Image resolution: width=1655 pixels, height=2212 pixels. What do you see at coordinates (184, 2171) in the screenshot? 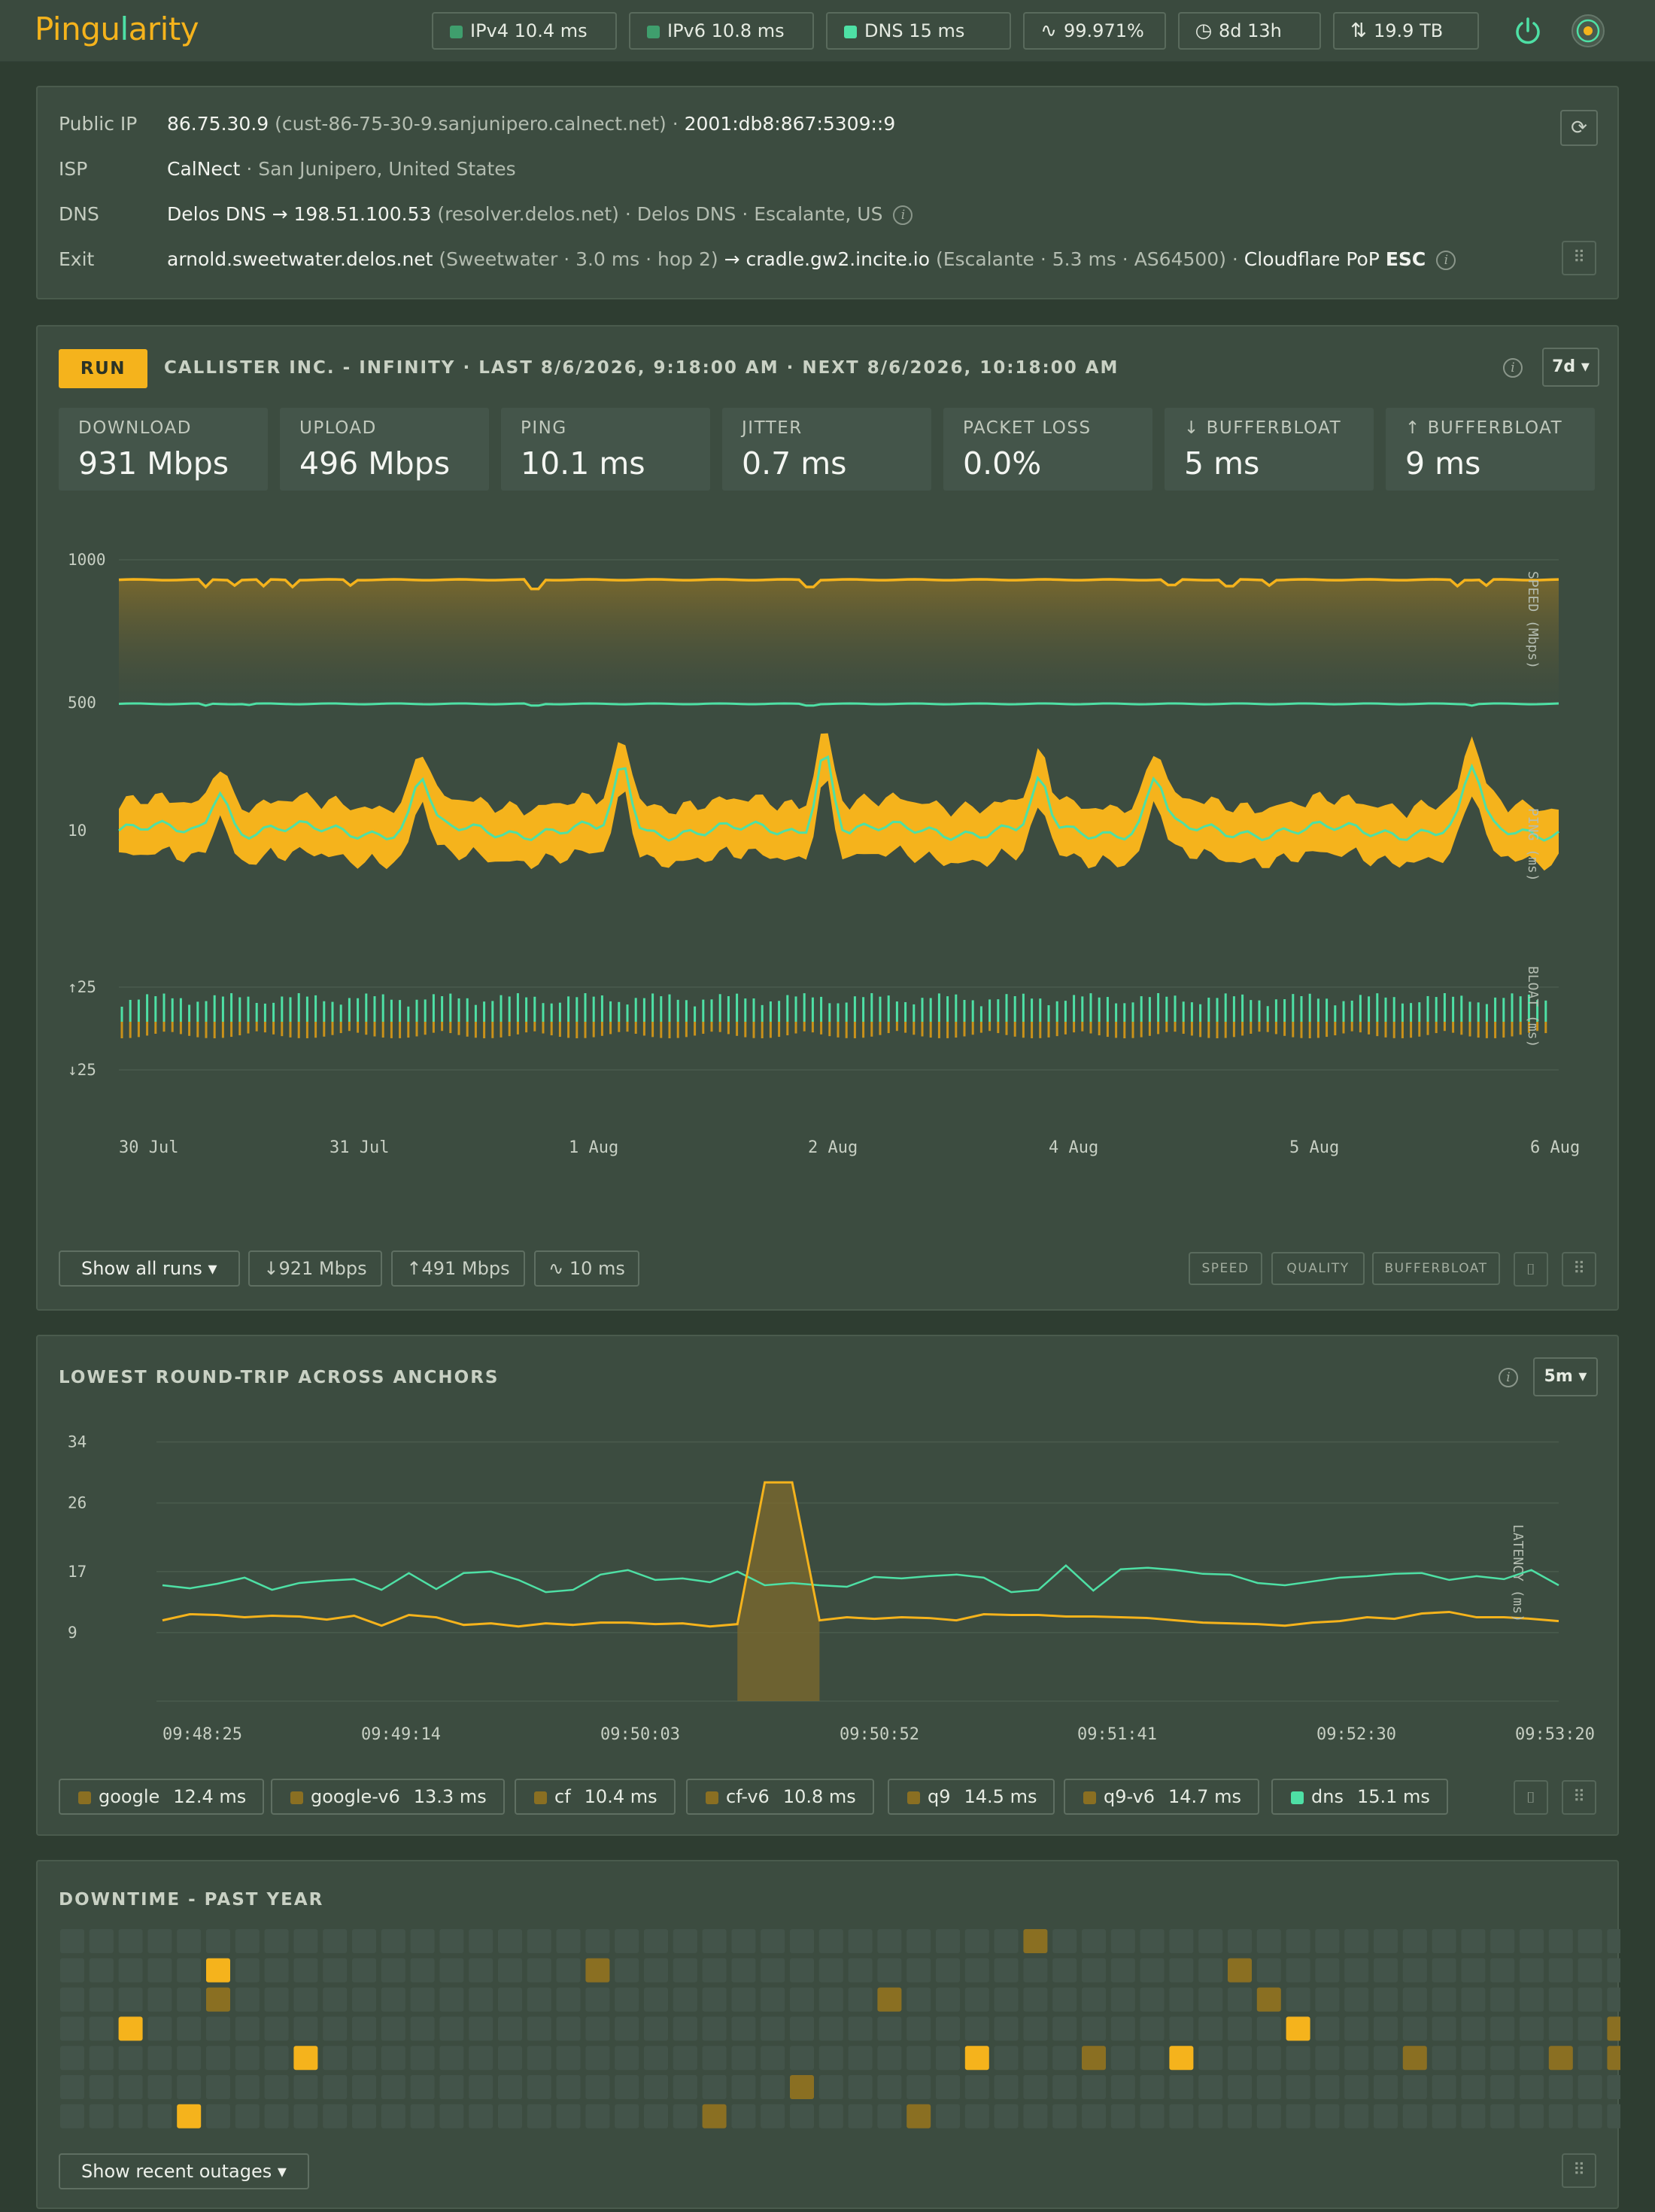
I see `show-recent-outages-button: Show recent outages ▾` at bounding box center [184, 2171].